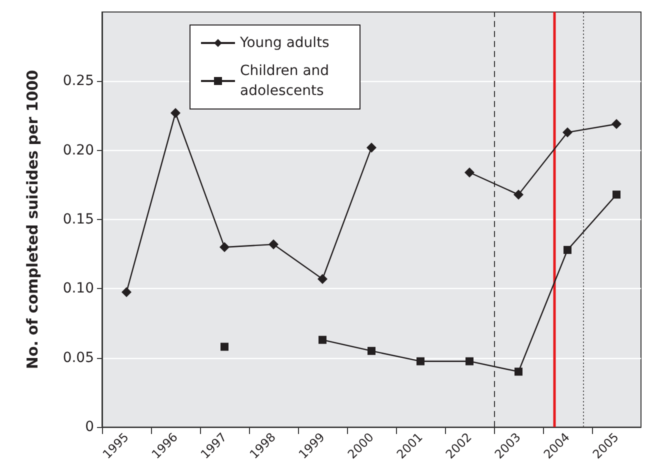 The width and height of the screenshot is (645, 474). What do you see at coordinates (78, 150) in the screenshot?
I see `y-tick-label: 0.20` at bounding box center [78, 150].